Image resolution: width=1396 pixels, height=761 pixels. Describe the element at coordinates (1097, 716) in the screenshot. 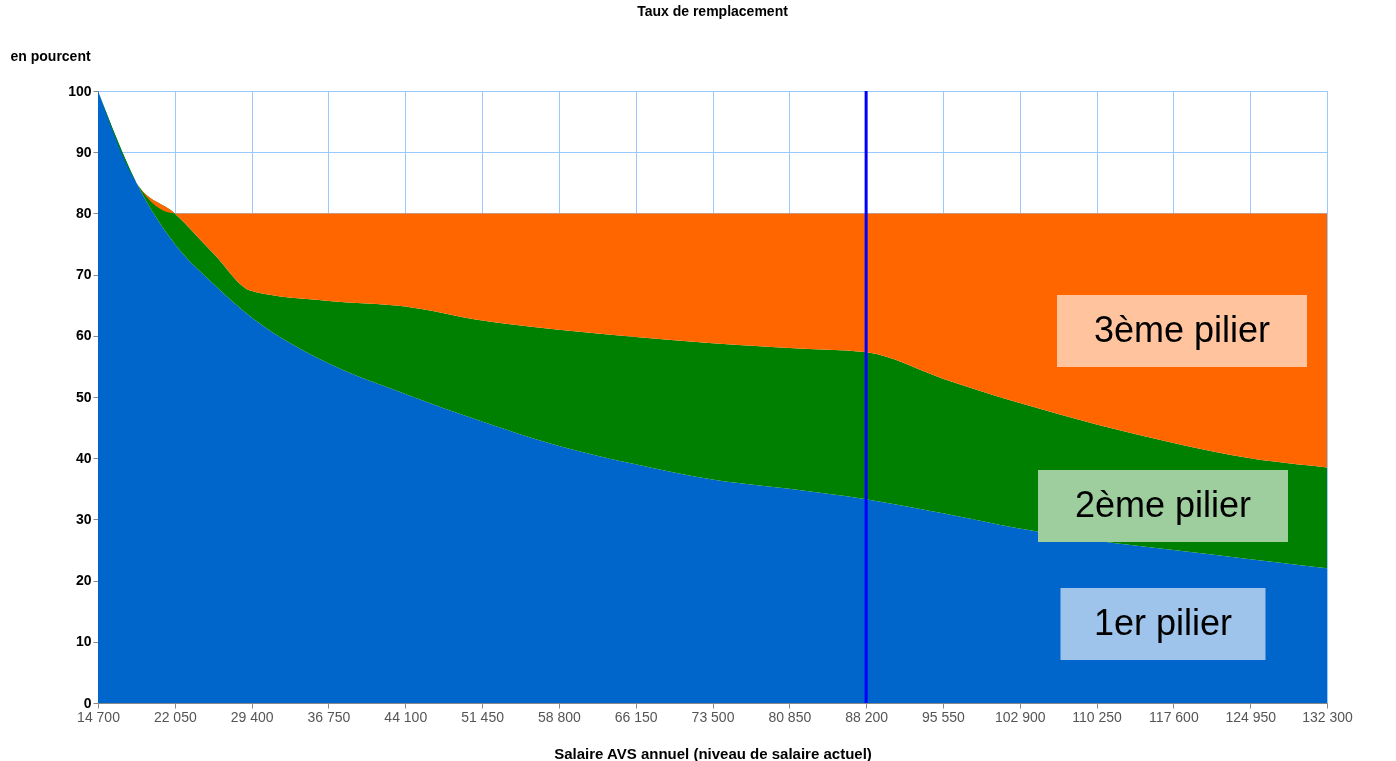

I see `x-tick-label: 110 250` at that location.